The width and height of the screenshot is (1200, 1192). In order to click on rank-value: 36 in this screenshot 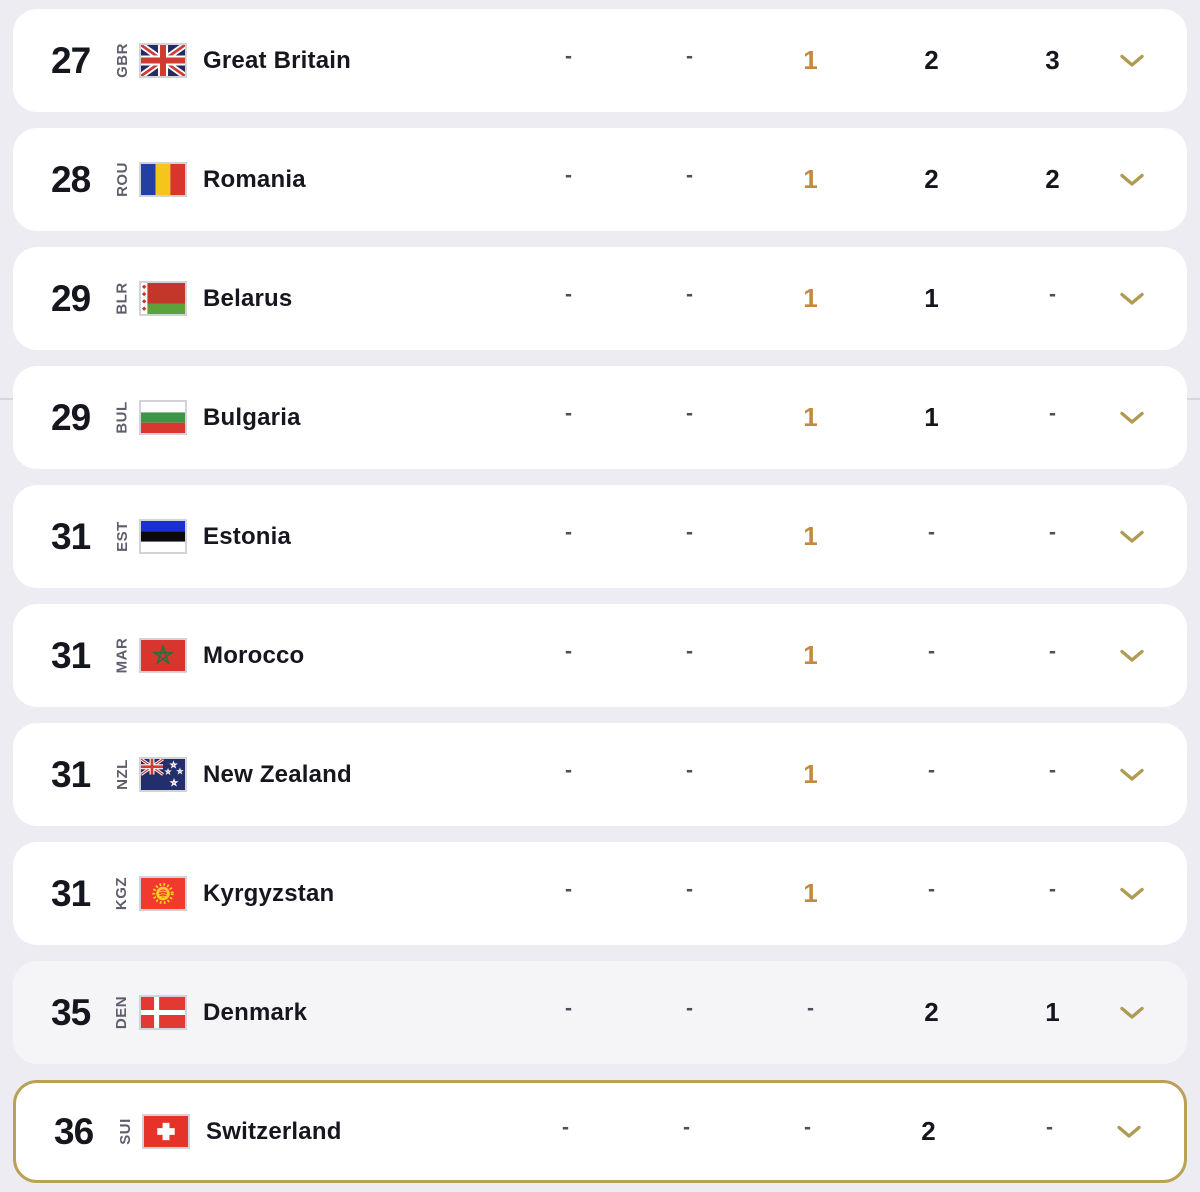, I will do `click(74, 1131)`.